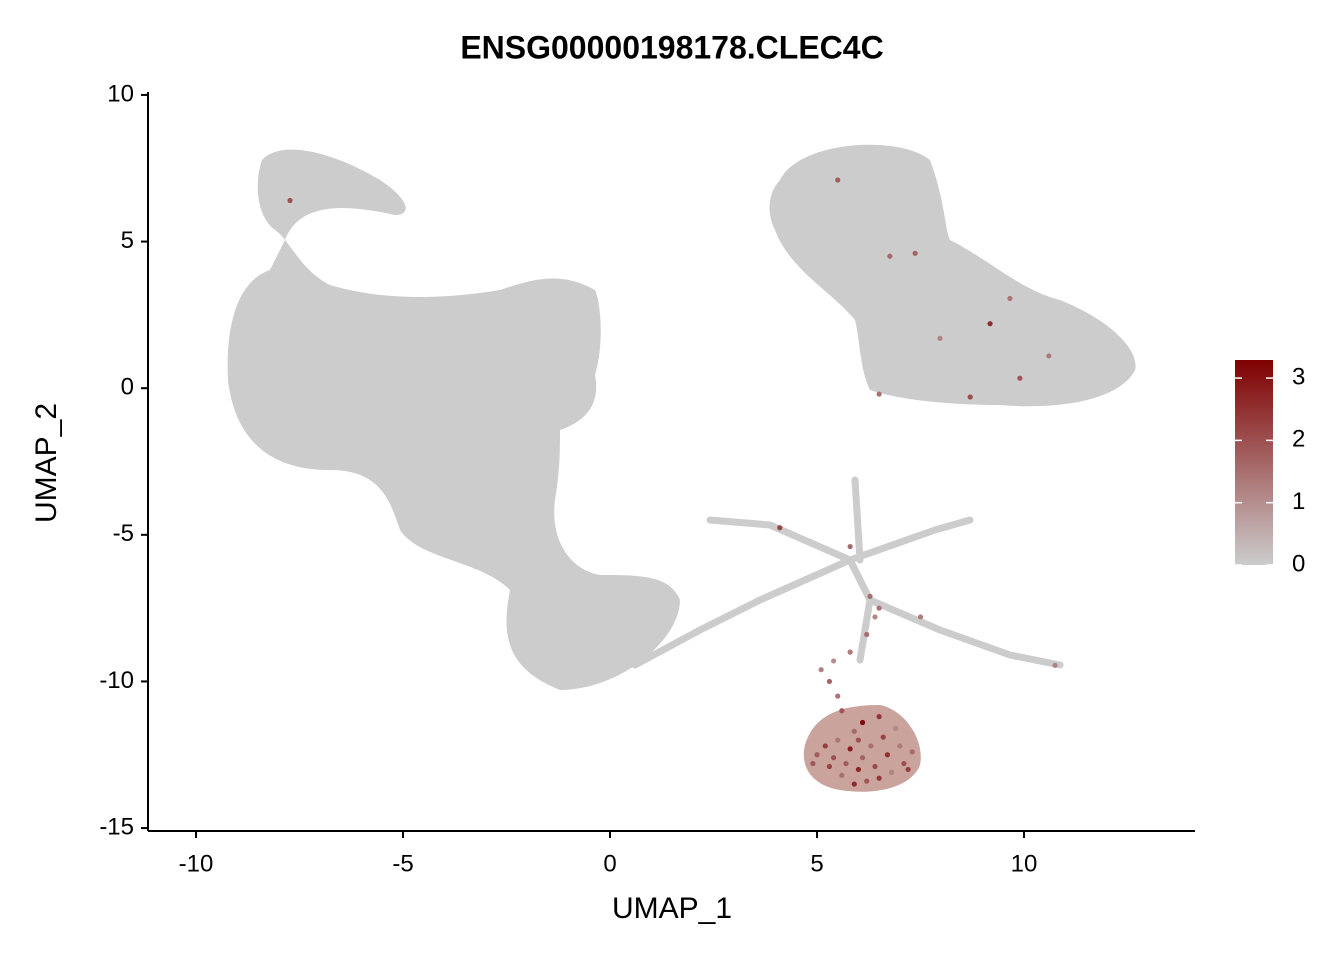  Describe the element at coordinates (123, 533) in the screenshot. I see `y-tick-label: -5` at that location.